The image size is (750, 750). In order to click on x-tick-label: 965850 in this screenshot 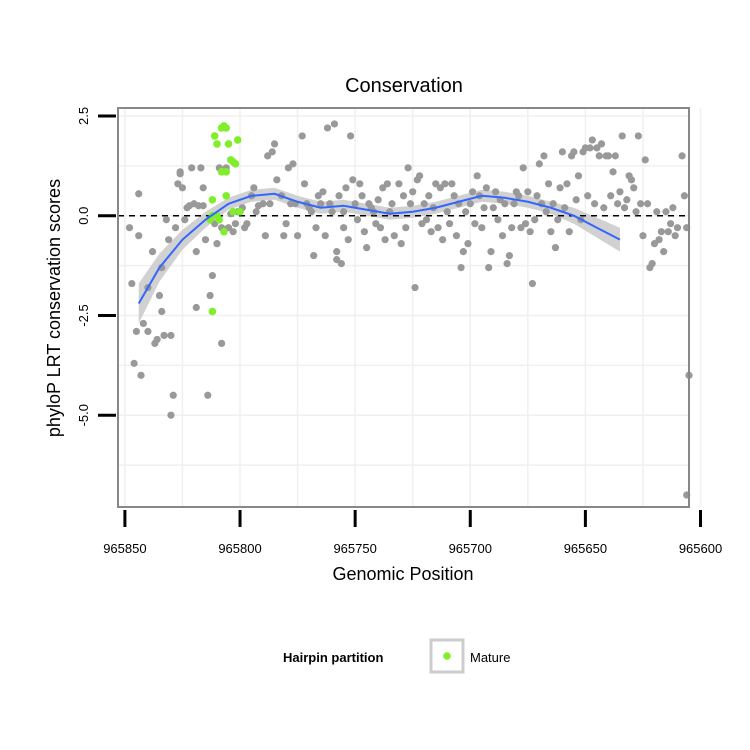, I will do `click(124, 548)`.